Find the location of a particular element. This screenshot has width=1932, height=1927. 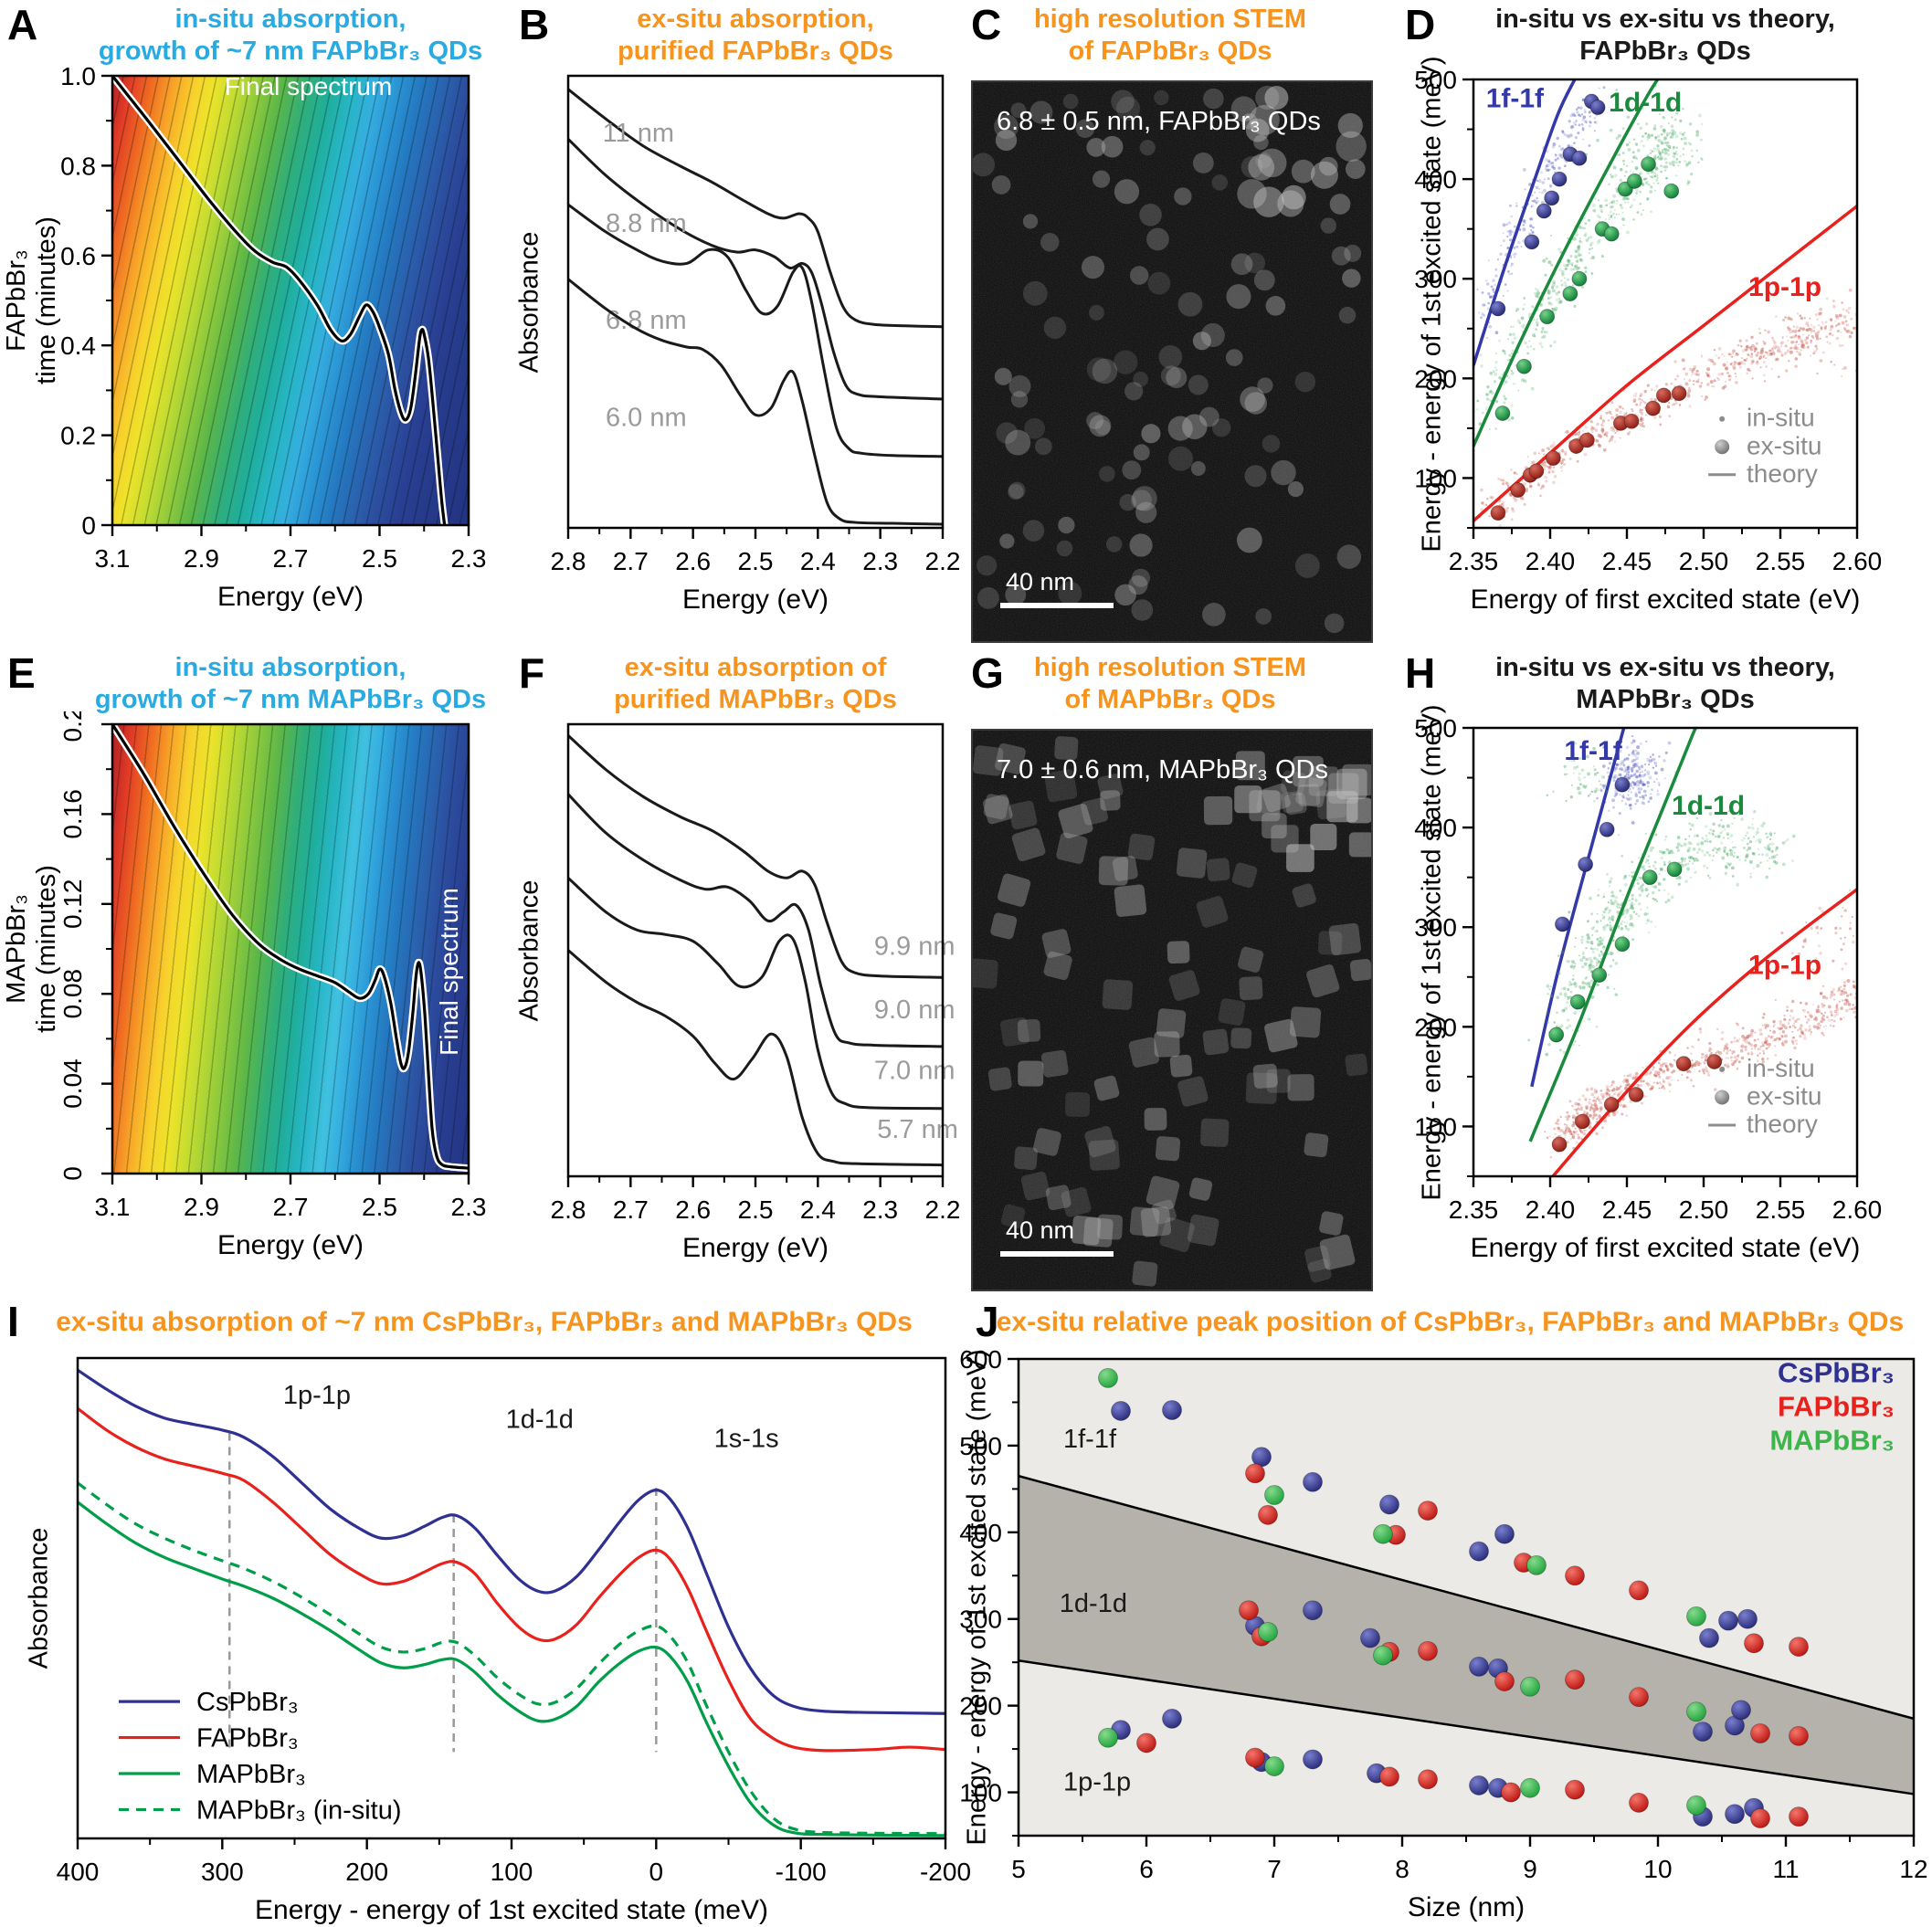

ex-situ-point-1d-1d is located at coordinates (1524, 366).